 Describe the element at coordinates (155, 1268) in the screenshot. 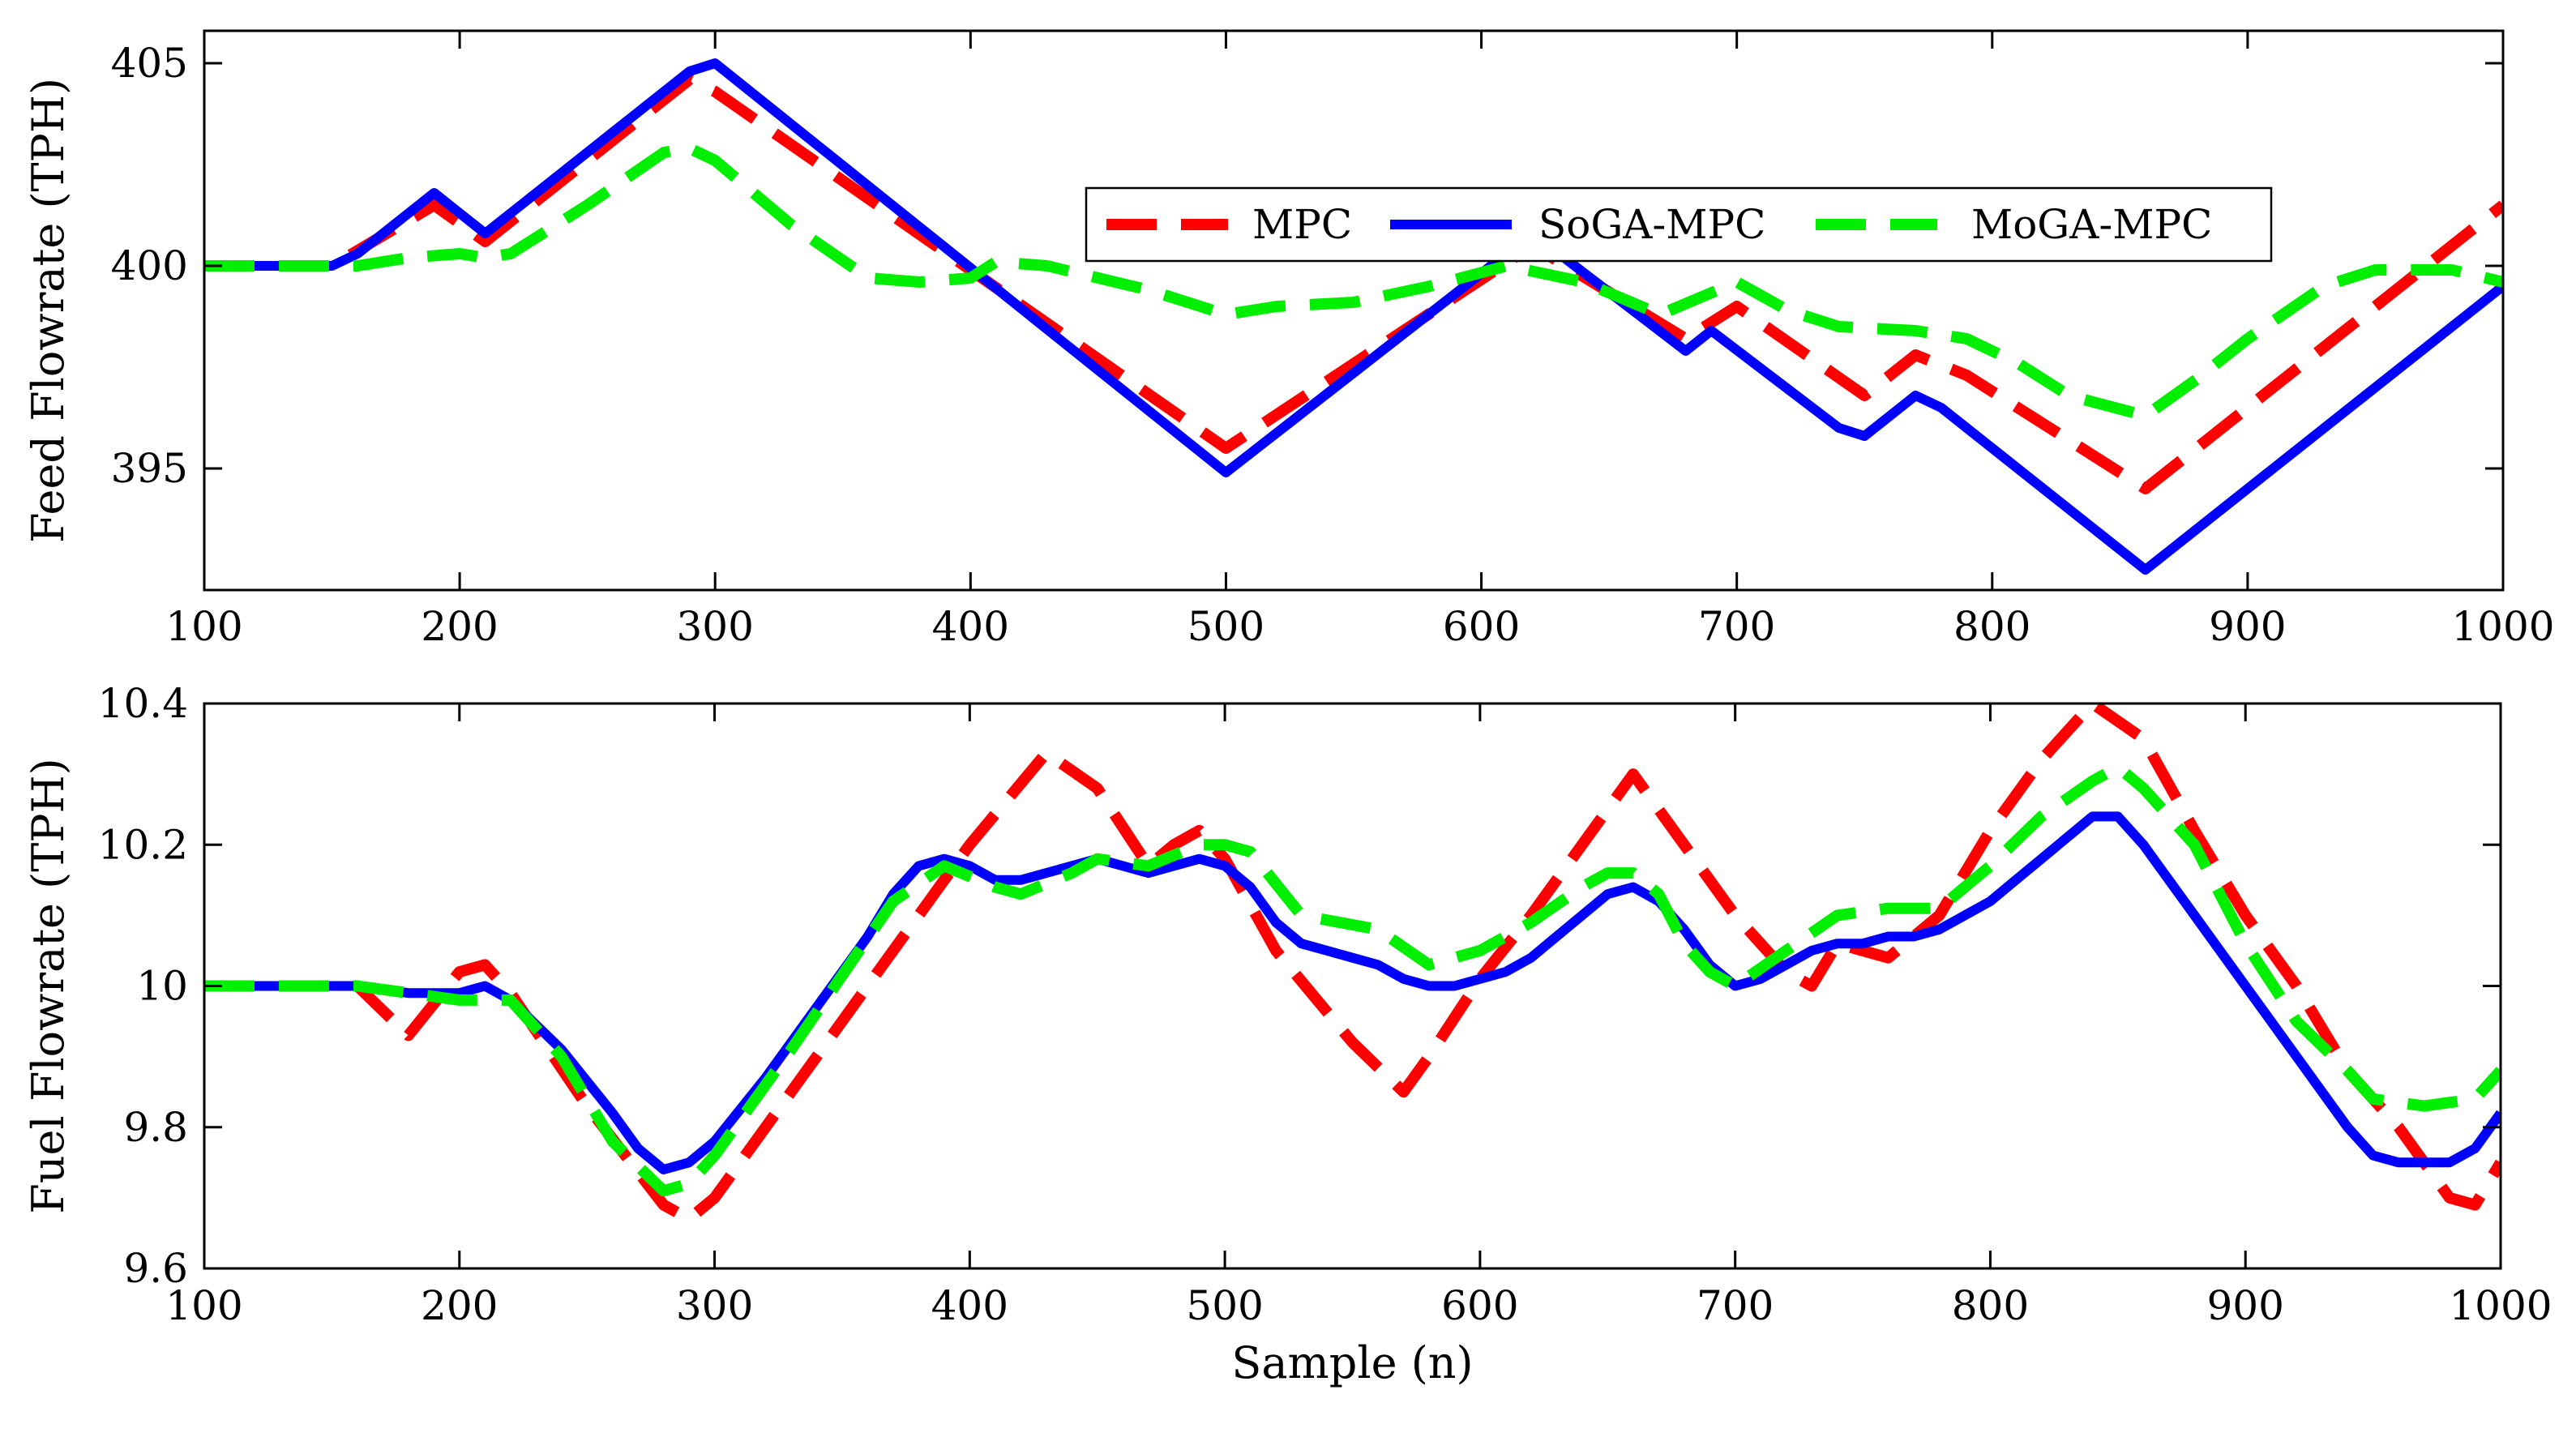

I see `y-tick-label: 9.6` at that location.